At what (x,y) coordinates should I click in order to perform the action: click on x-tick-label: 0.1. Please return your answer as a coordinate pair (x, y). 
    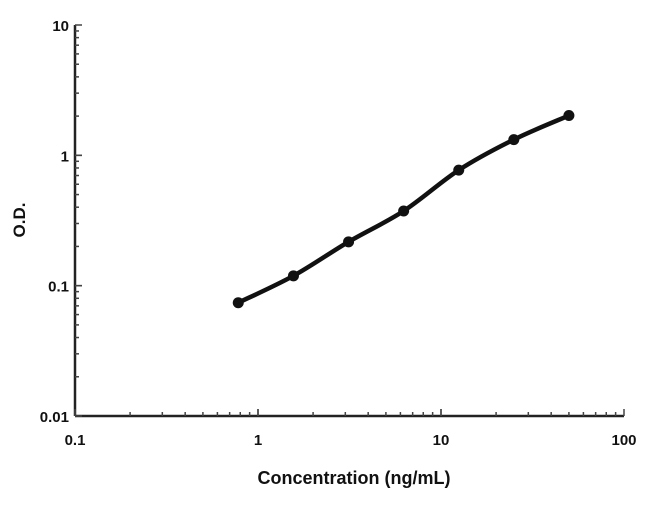
    Looking at the image, I should click on (75, 440).